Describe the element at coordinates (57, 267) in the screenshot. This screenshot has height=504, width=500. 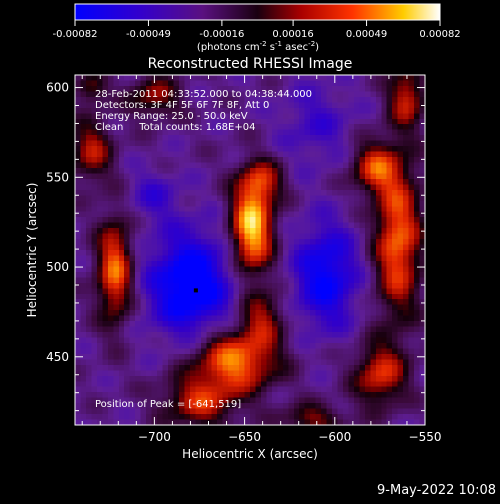
I see `y-tick-label: 500` at that location.